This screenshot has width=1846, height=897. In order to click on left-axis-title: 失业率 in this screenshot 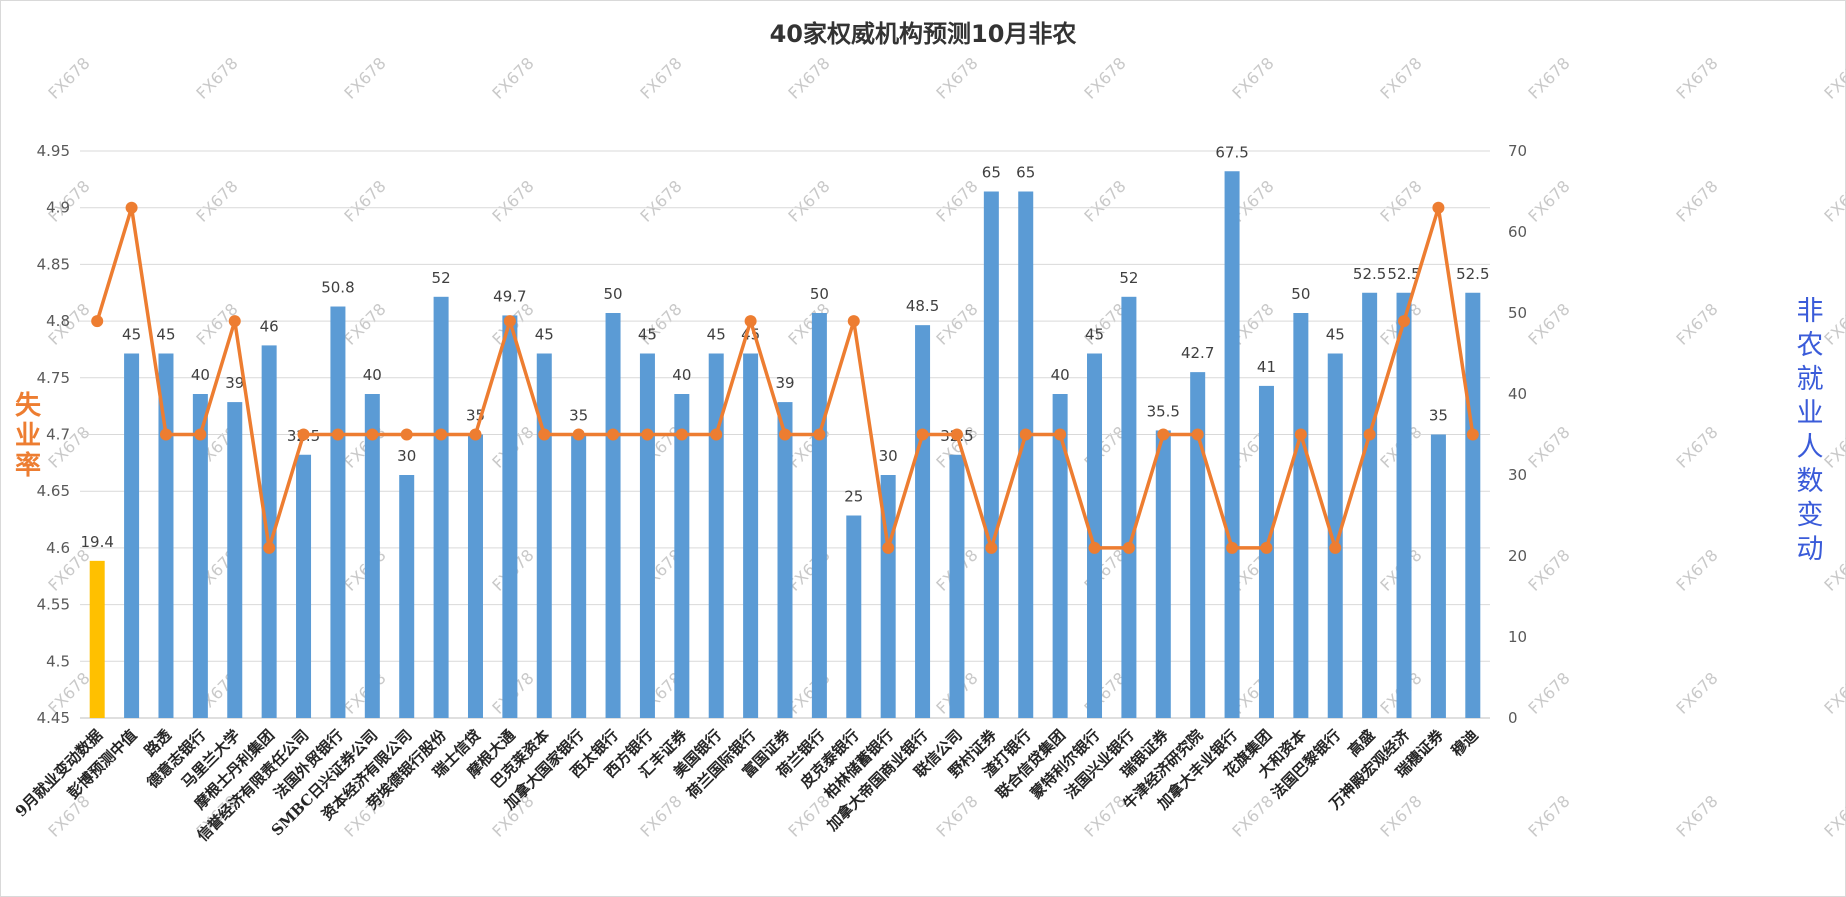, I will do `click(28, 436)`.